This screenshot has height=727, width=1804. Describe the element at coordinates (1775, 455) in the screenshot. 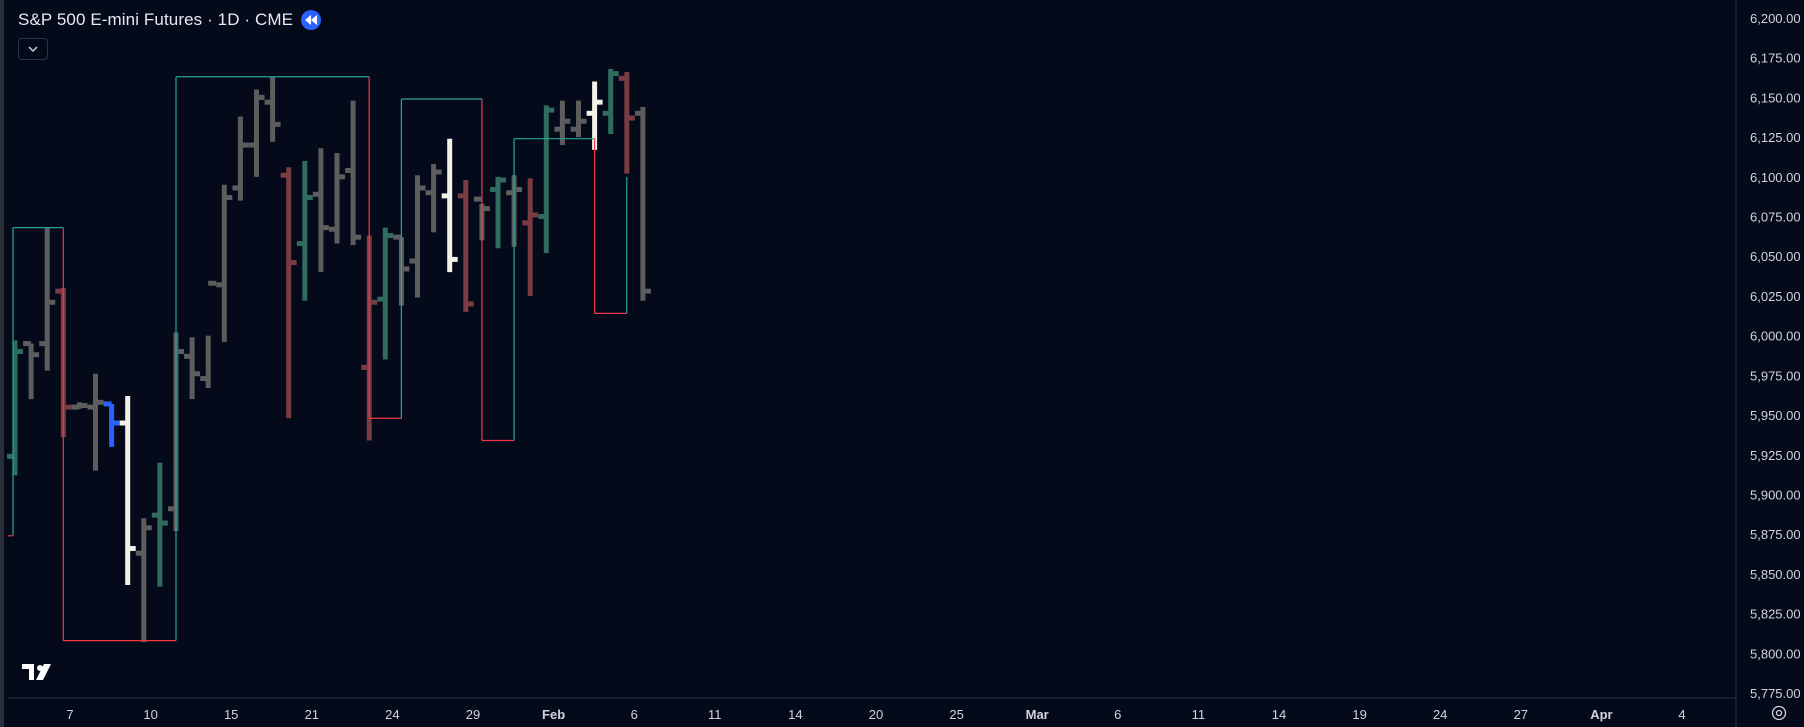

I see `price-tick-label: 5,925.00` at that location.